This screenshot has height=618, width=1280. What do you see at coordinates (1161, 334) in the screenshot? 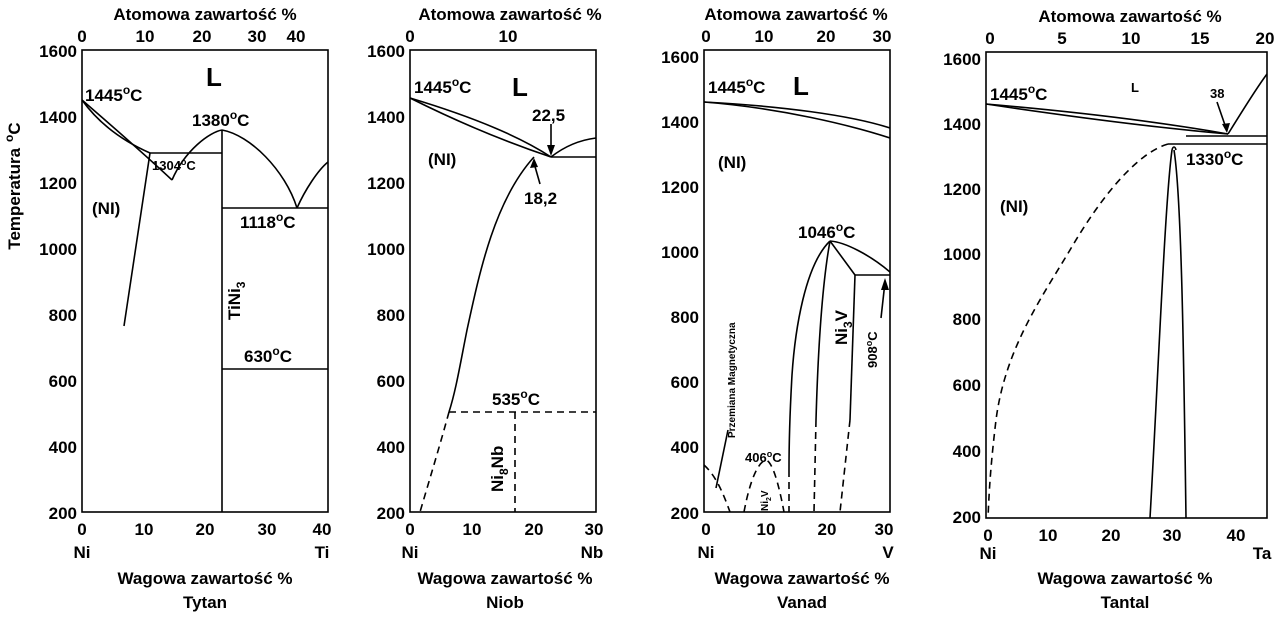
I see `compound-left` at bounding box center [1161, 334].